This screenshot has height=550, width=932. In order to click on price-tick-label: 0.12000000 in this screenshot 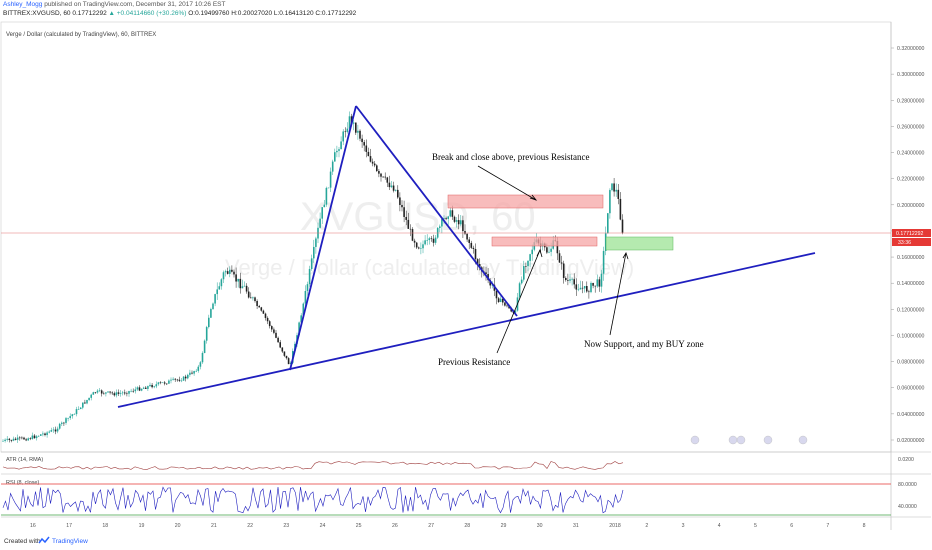, I will do `click(911, 310)`.